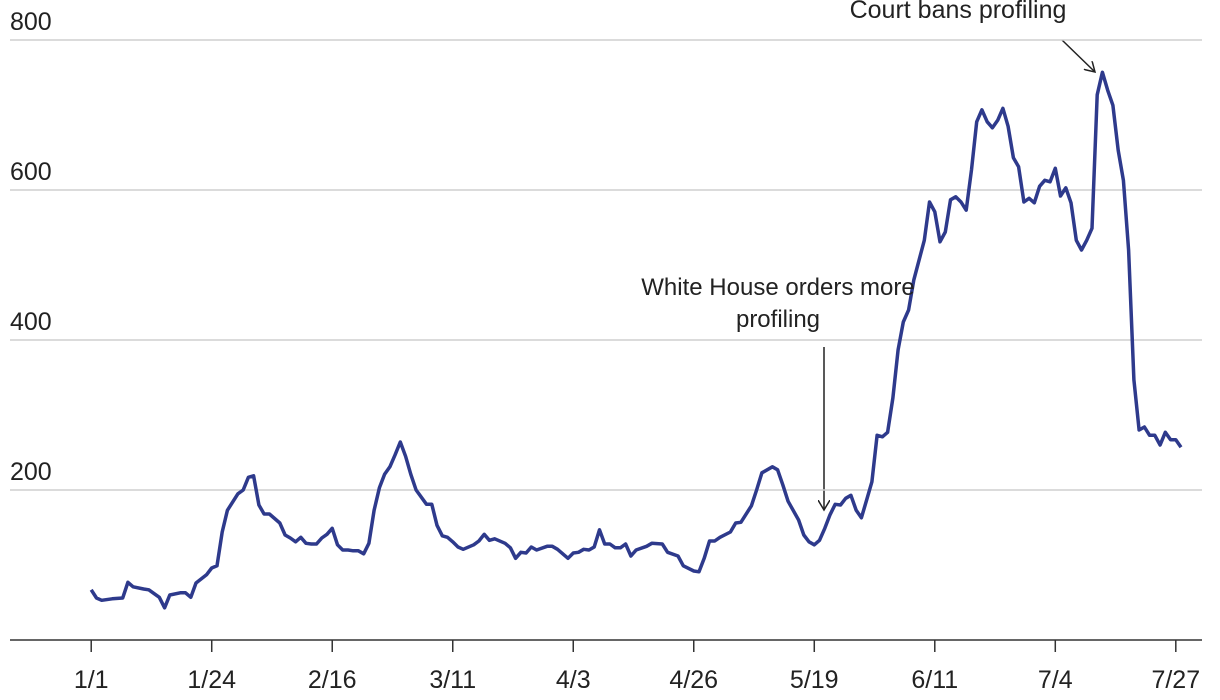 The image size is (1220, 700). I want to click on x-tick-label: 1/24, so click(211, 680).